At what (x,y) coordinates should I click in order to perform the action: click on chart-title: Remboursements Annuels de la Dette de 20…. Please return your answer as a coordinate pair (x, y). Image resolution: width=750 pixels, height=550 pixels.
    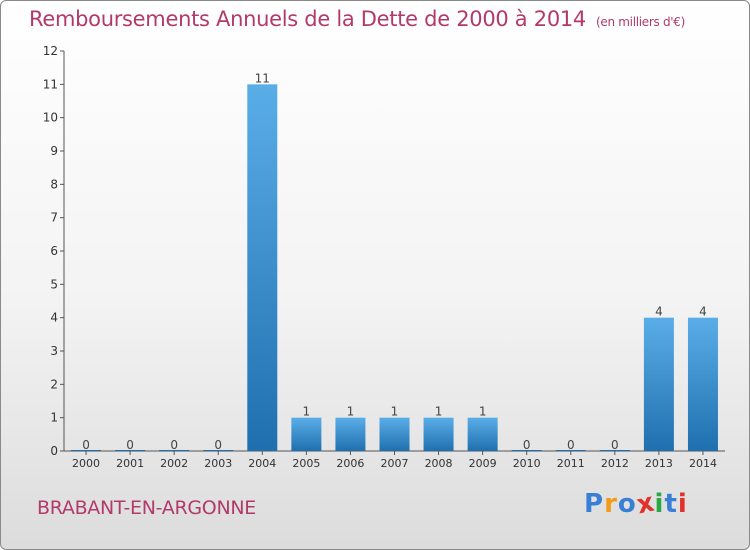
    Looking at the image, I should click on (357, 19).